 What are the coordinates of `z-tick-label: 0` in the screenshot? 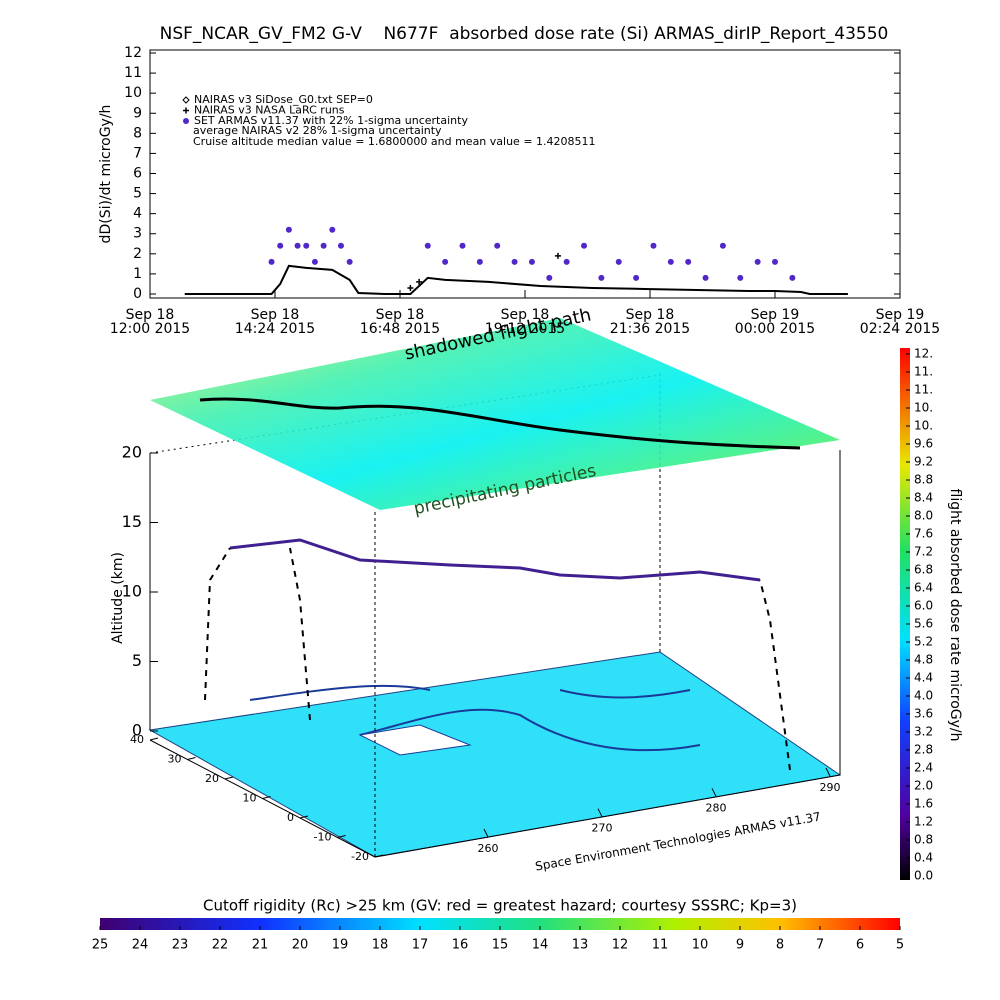 It's located at (137, 730).